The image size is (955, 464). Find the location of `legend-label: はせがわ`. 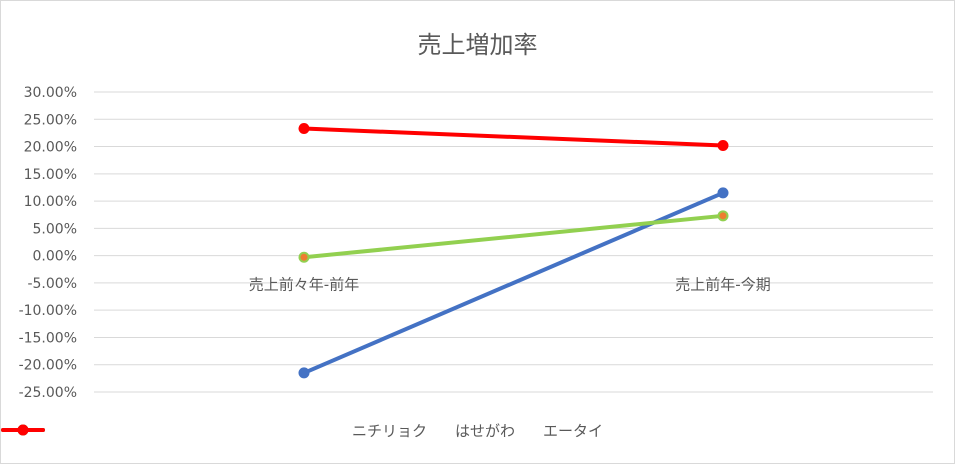

legend-label: はせがわ is located at coordinates (484, 431).